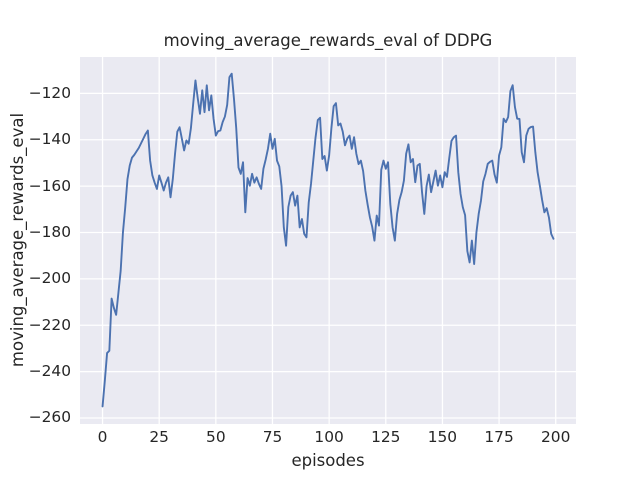 The height and width of the screenshot is (480, 640). What do you see at coordinates (442, 437) in the screenshot?
I see `x-tick-label: 150` at bounding box center [442, 437].